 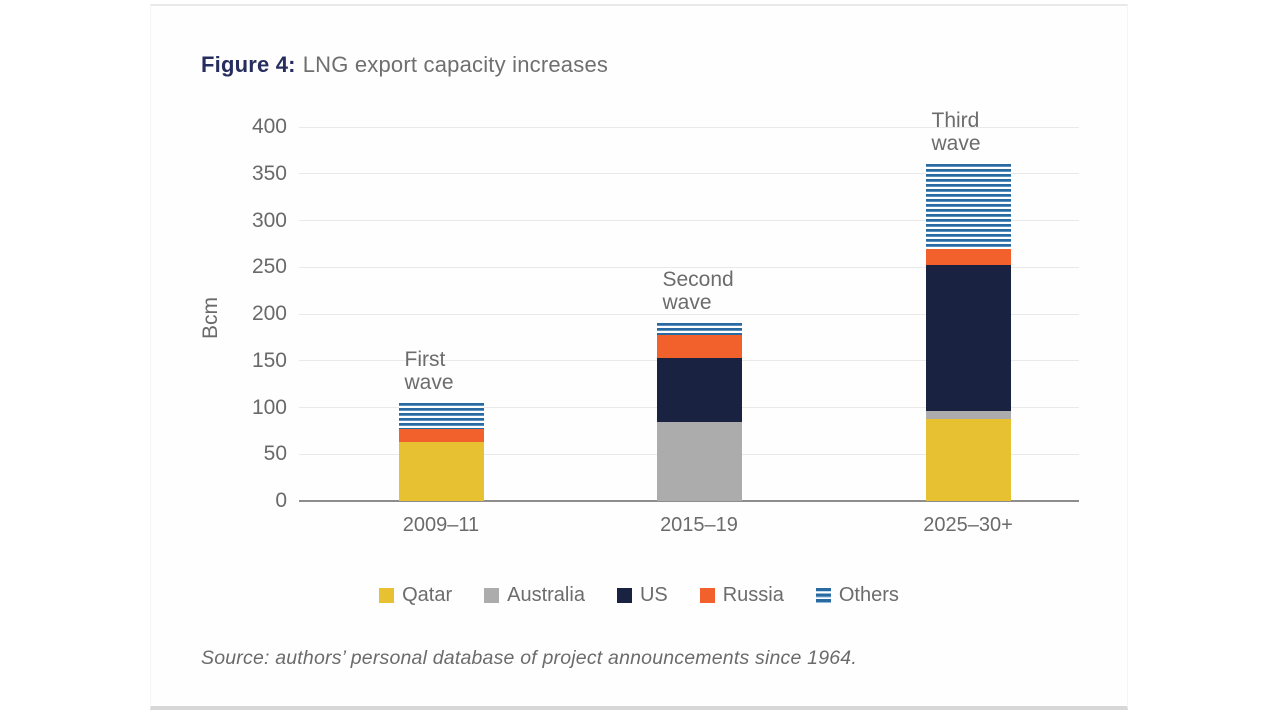 I want to click on figure-title: Figure 4: LNG export capacity increases, so click(x=404, y=65).